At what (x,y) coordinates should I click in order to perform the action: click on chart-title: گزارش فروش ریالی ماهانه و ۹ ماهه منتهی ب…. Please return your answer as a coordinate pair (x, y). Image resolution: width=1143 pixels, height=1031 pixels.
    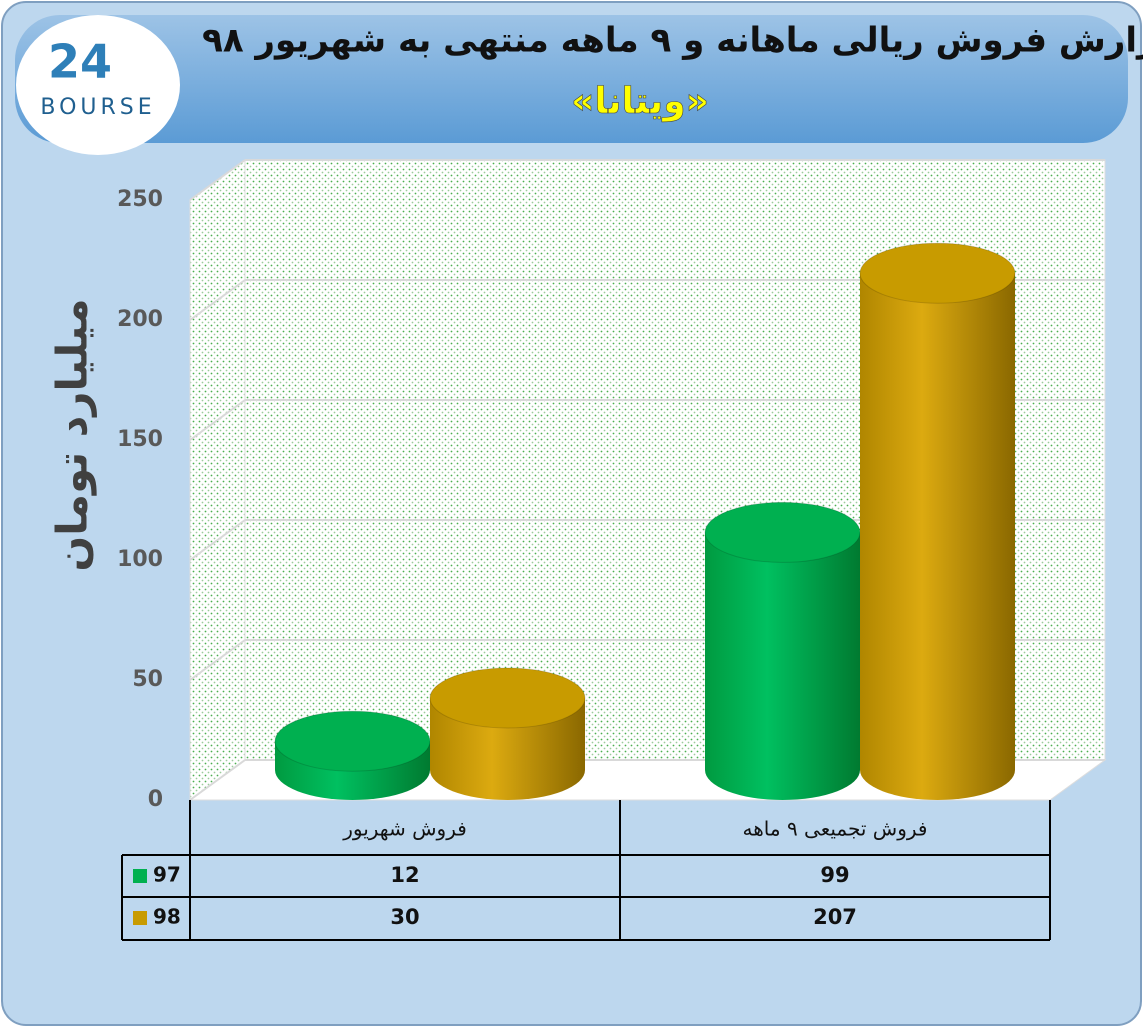
    Looking at the image, I should click on (672, 41).